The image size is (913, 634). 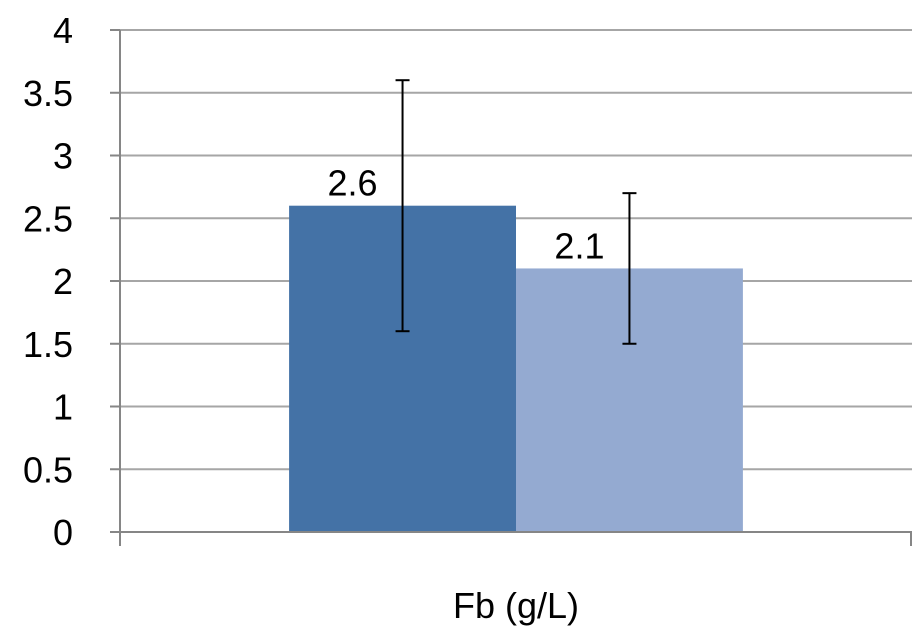 I want to click on y-tick-label: 3, so click(x=63, y=156).